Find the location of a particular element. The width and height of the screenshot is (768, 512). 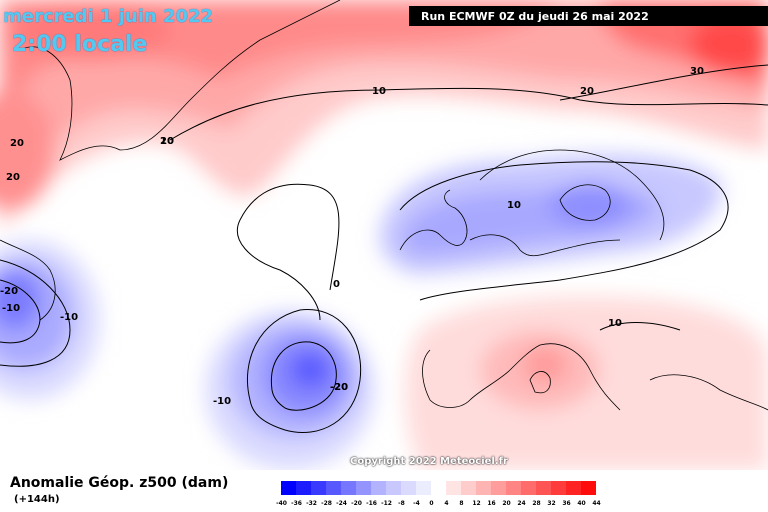

legend-tick-label: 8 is located at coordinates (461, 503).